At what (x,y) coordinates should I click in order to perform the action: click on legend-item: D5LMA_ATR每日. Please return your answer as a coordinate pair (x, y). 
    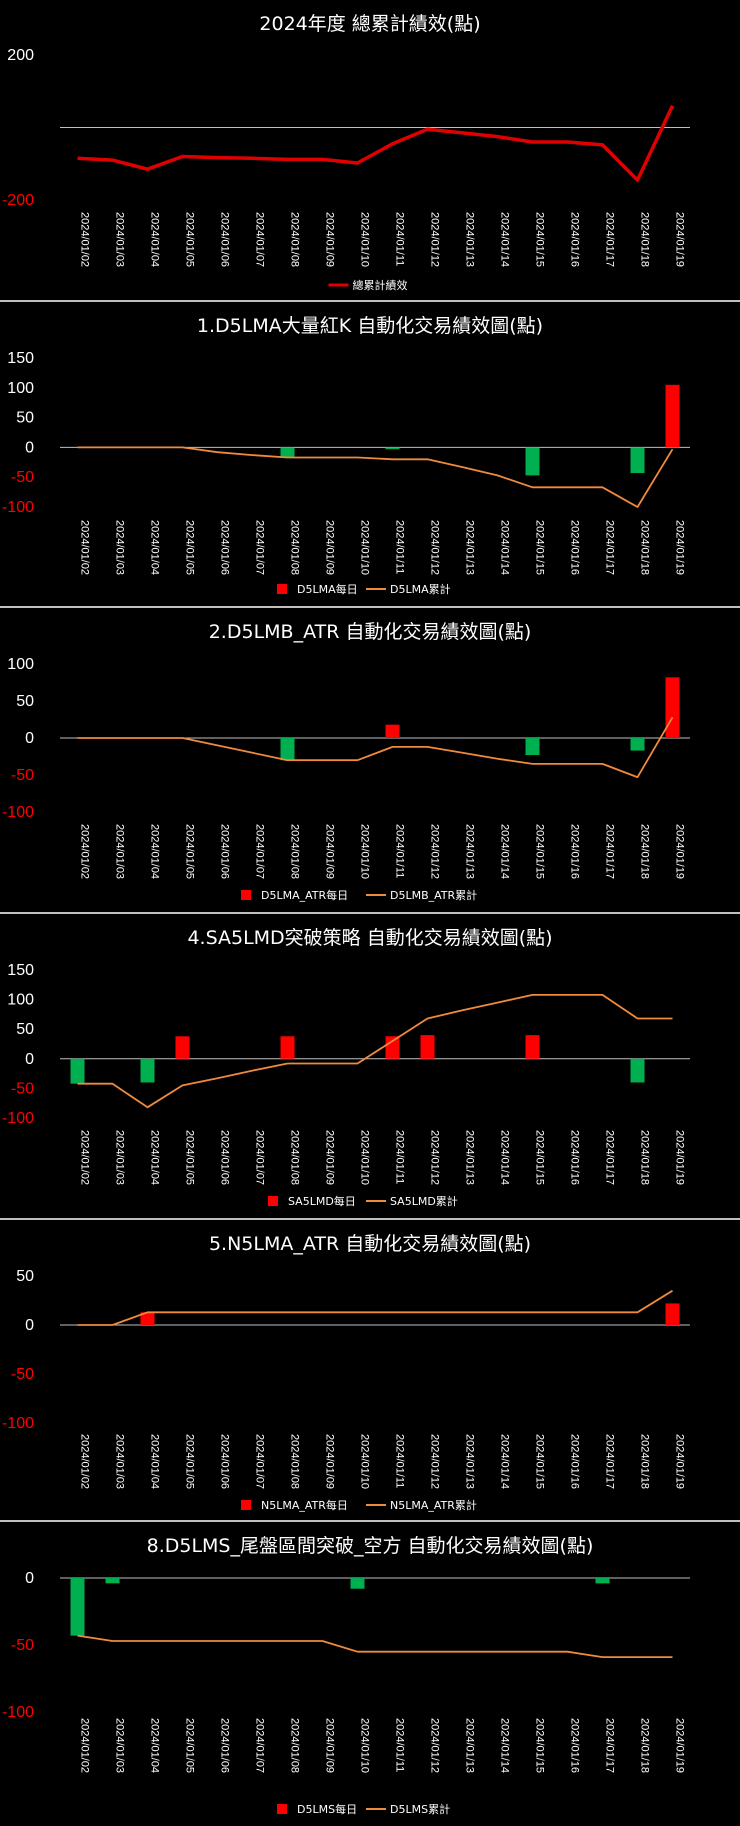
    Looking at the image, I should click on (294, 895).